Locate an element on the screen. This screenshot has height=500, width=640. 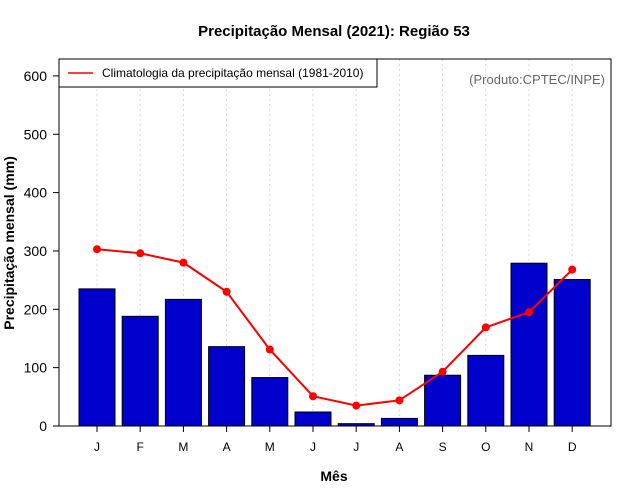
y-tick-label: 600 is located at coordinates (36, 76).